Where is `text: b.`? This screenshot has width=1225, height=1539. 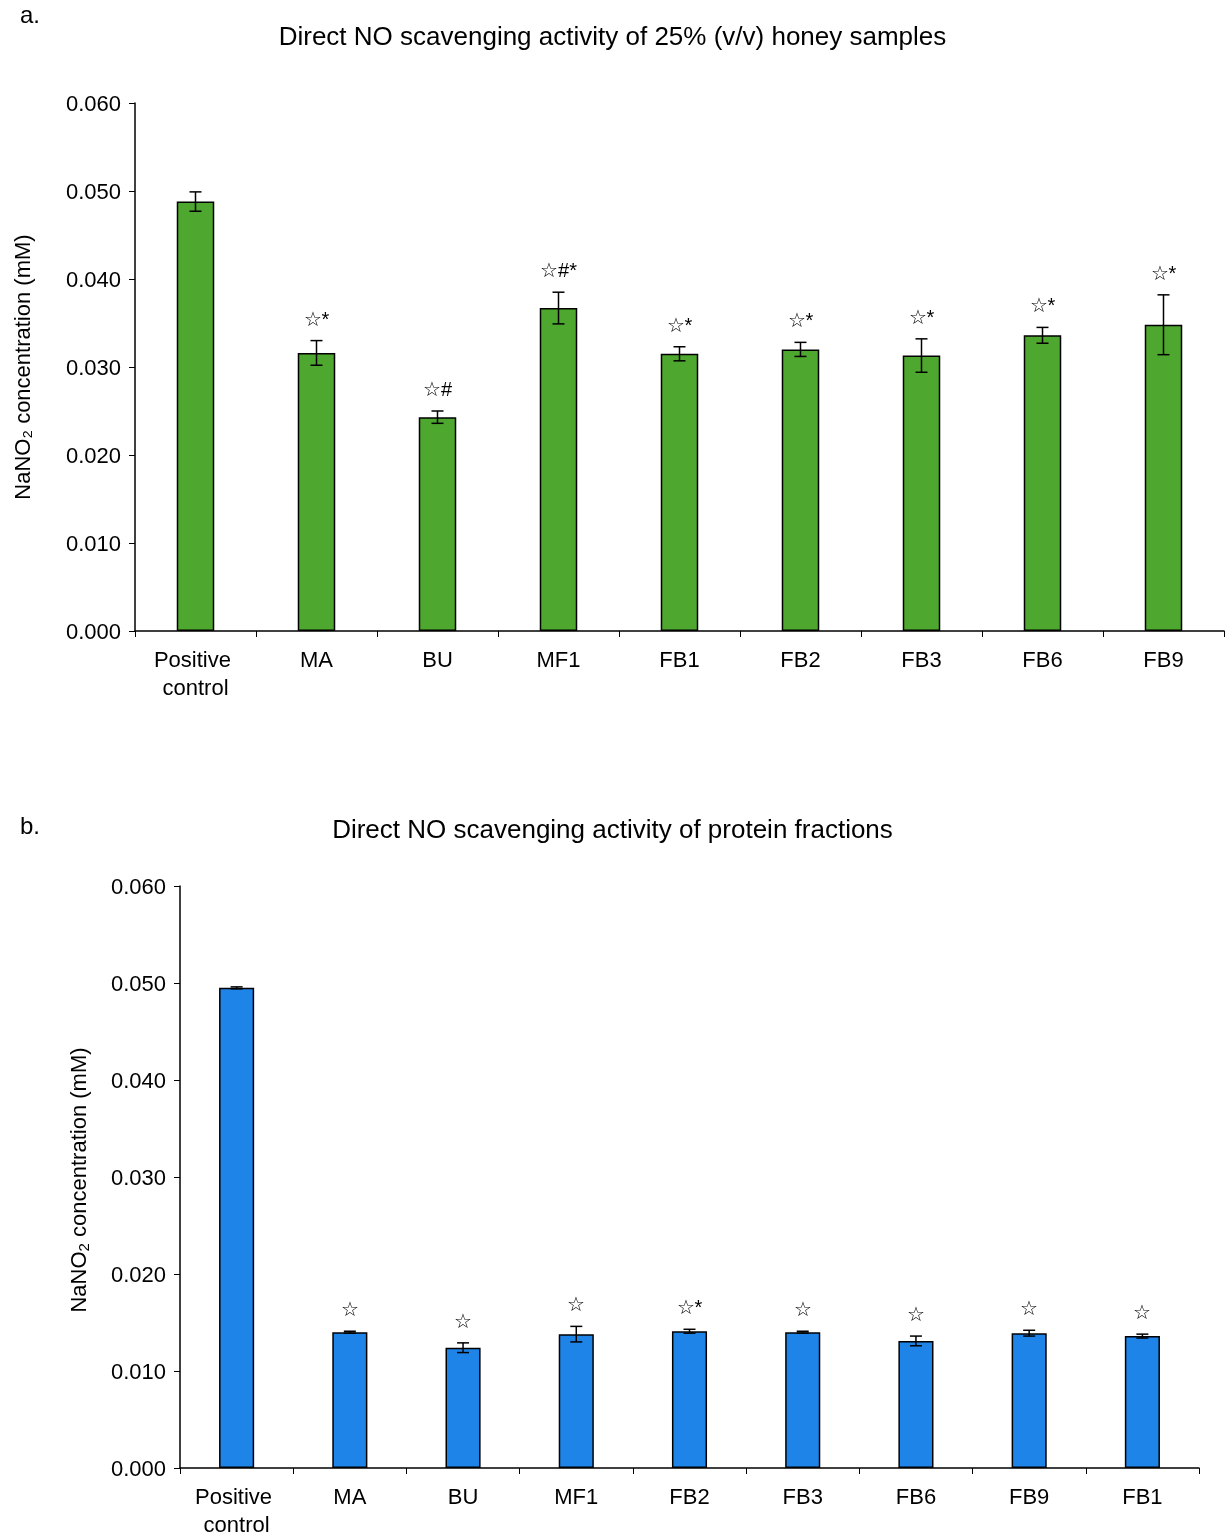
text: b. is located at coordinates (30, 825).